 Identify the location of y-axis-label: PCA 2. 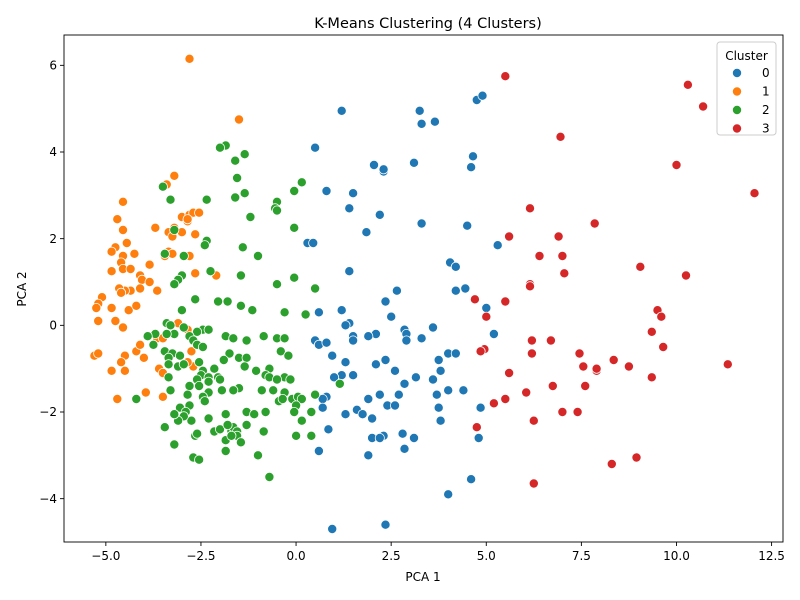
(22, 288).